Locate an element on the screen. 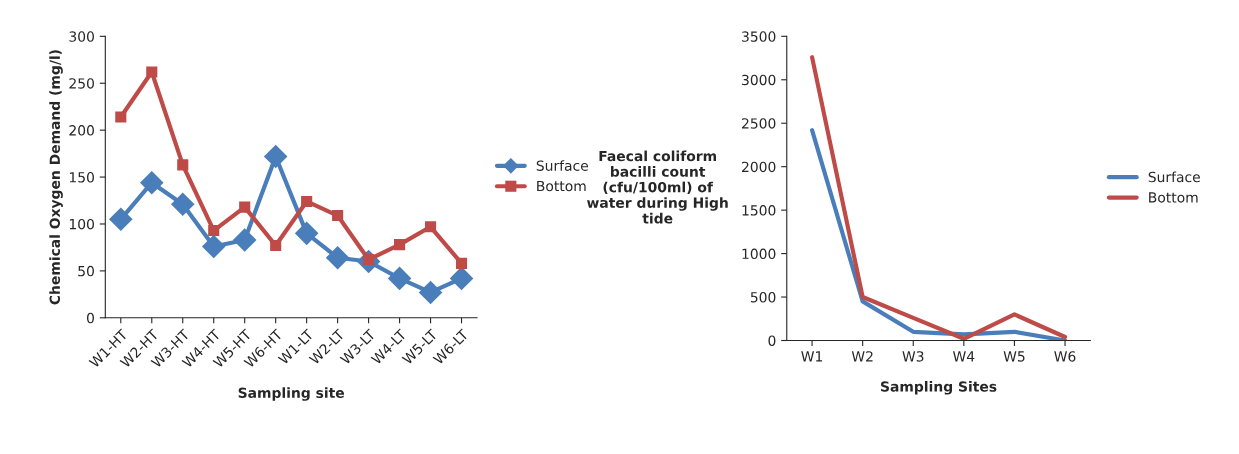 The image size is (1239, 454). y-tick-label: 2000 is located at coordinates (759, 167).